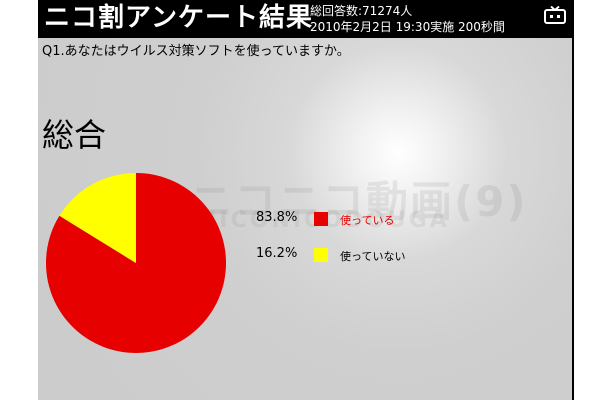  Describe the element at coordinates (321, 255) in the screenshot. I see `legend-swatch-not-used` at that location.